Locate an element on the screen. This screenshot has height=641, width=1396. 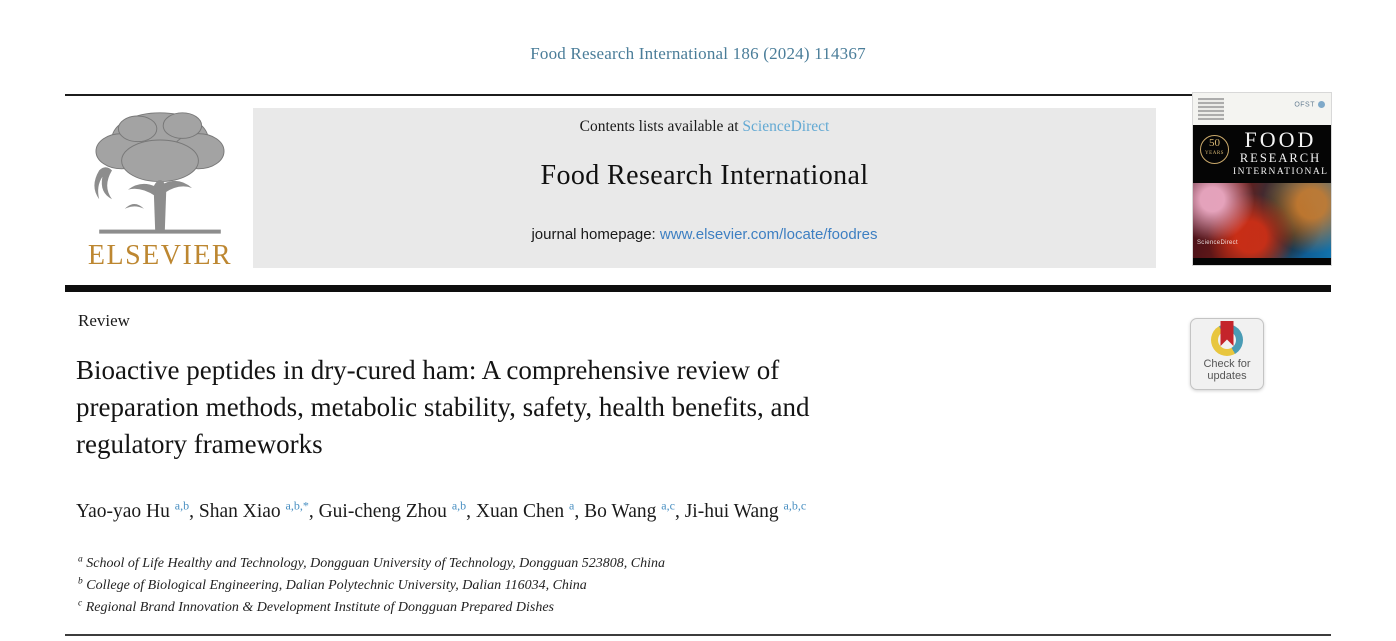
author-affiliation-superscript: a,c is located at coordinates (668, 505).